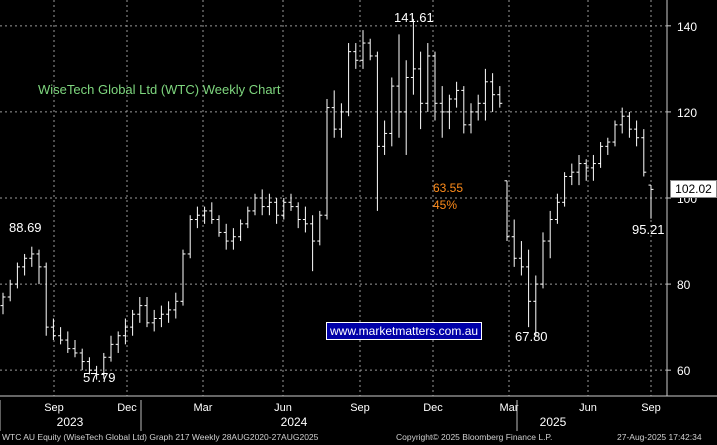  Describe the element at coordinates (684, 285) in the screenshot. I see `y-tick-label: 80` at that location.